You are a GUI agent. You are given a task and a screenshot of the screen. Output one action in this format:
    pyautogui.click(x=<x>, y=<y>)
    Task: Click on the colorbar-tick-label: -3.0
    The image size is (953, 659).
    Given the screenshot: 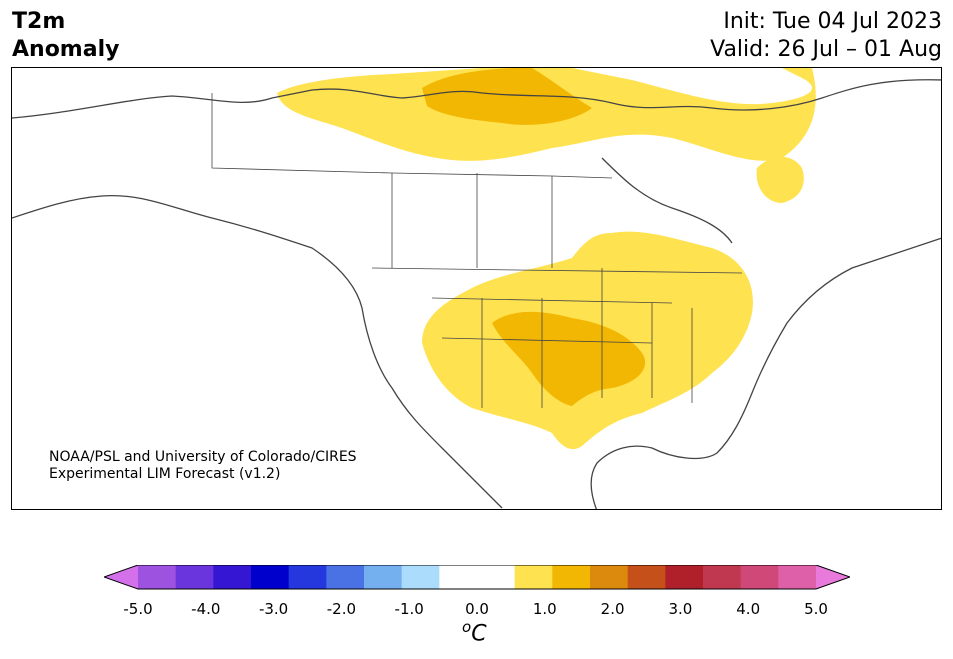 What is the action you would take?
    pyautogui.click(x=273, y=609)
    